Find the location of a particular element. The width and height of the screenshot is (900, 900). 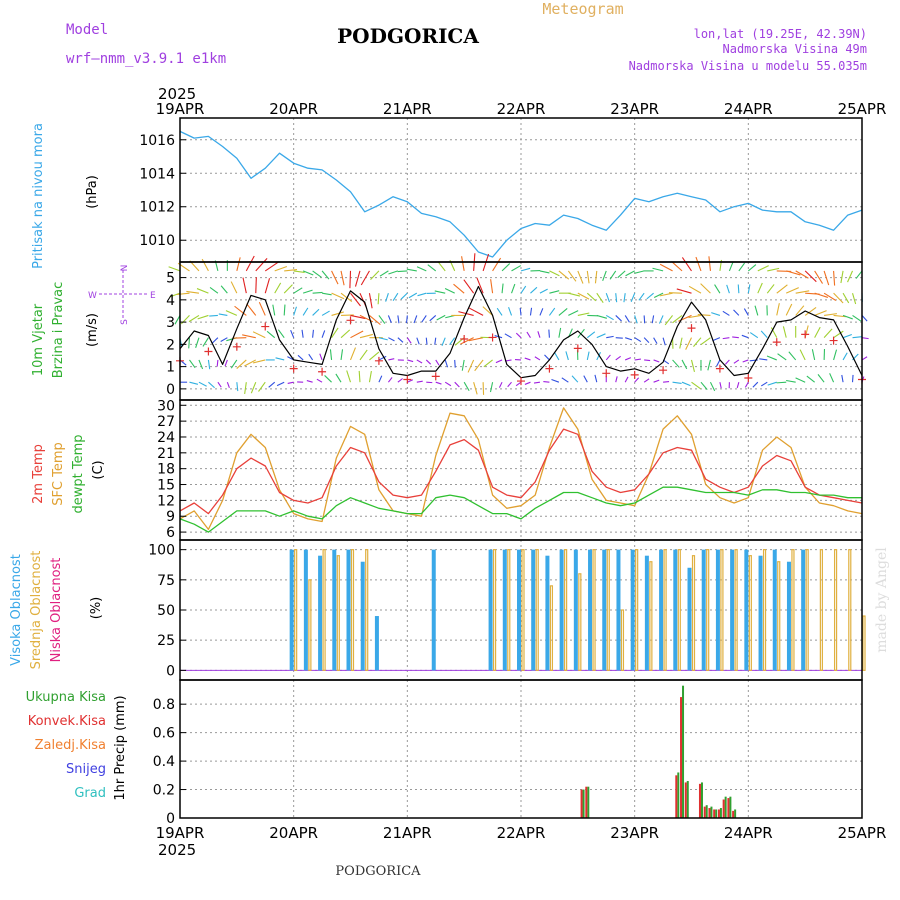

top-day-label: 19APR is located at coordinates (180, 109).